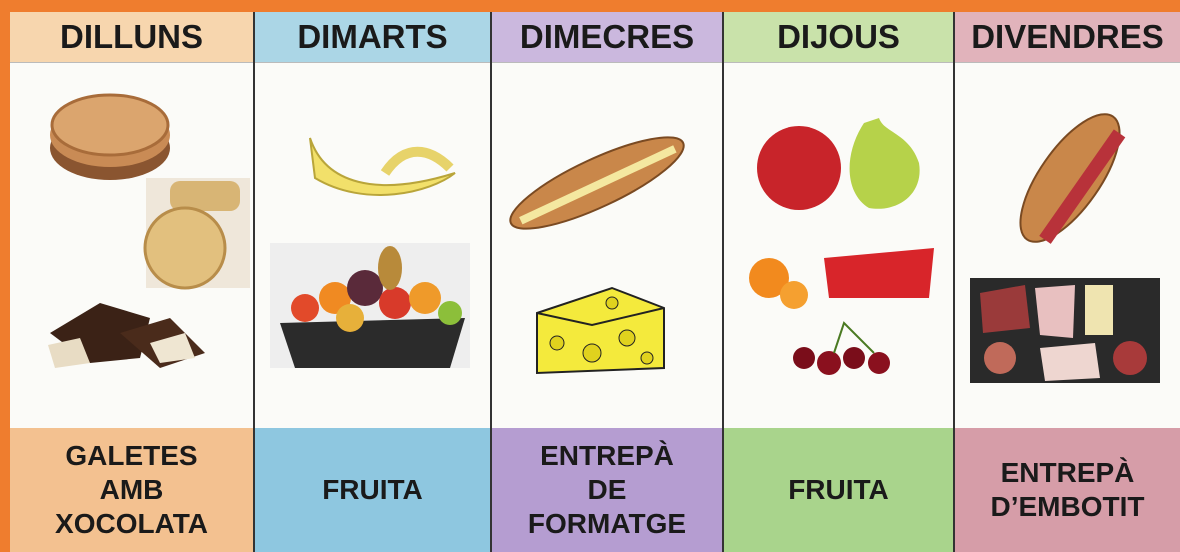 This screenshot has width=1180, height=552. I want to click on day-header: DIMARTS, so click(372, 37).